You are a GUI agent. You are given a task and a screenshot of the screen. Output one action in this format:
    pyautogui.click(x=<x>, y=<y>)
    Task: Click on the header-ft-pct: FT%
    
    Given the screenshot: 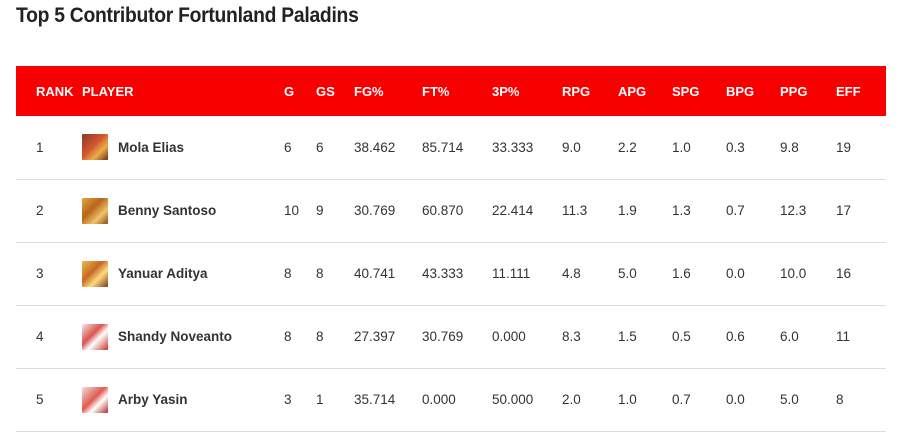 What is the action you would take?
    pyautogui.click(x=436, y=91)
    